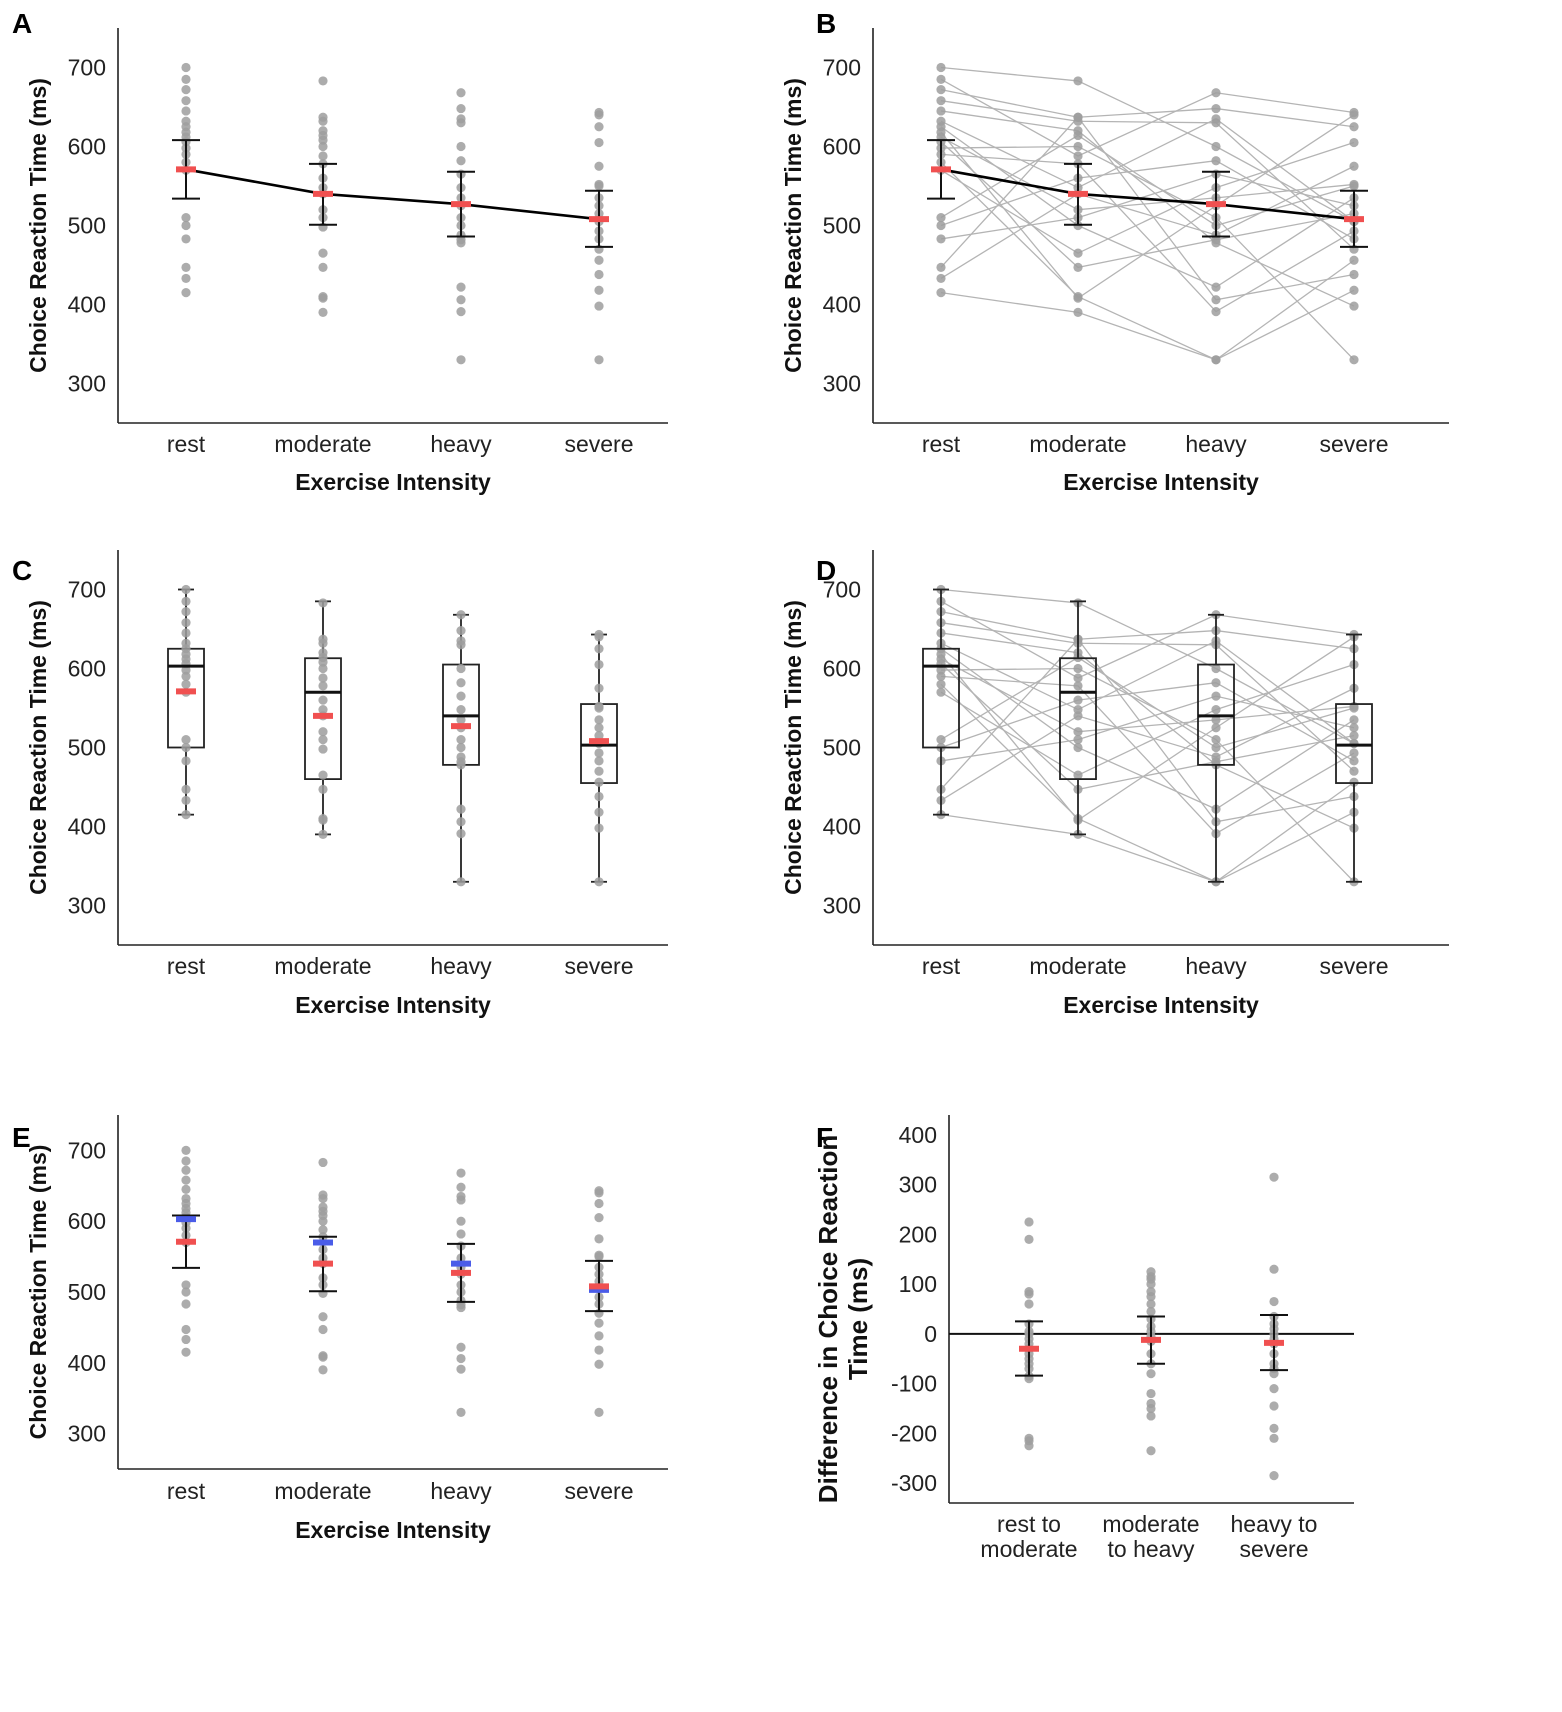  What do you see at coordinates (87, 1292) in the screenshot?
I see `y-tick-label: 500` at bounding box center [87, 1292].